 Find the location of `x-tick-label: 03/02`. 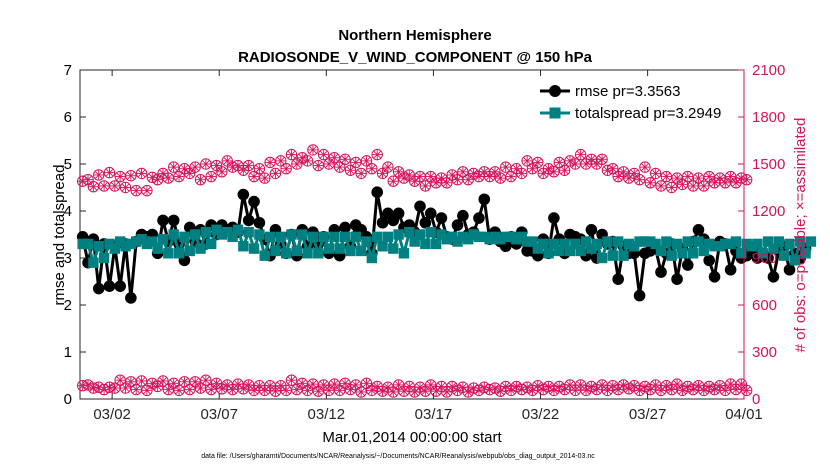

x-tick-label: 03/02 is located at coordinates (112, 414).